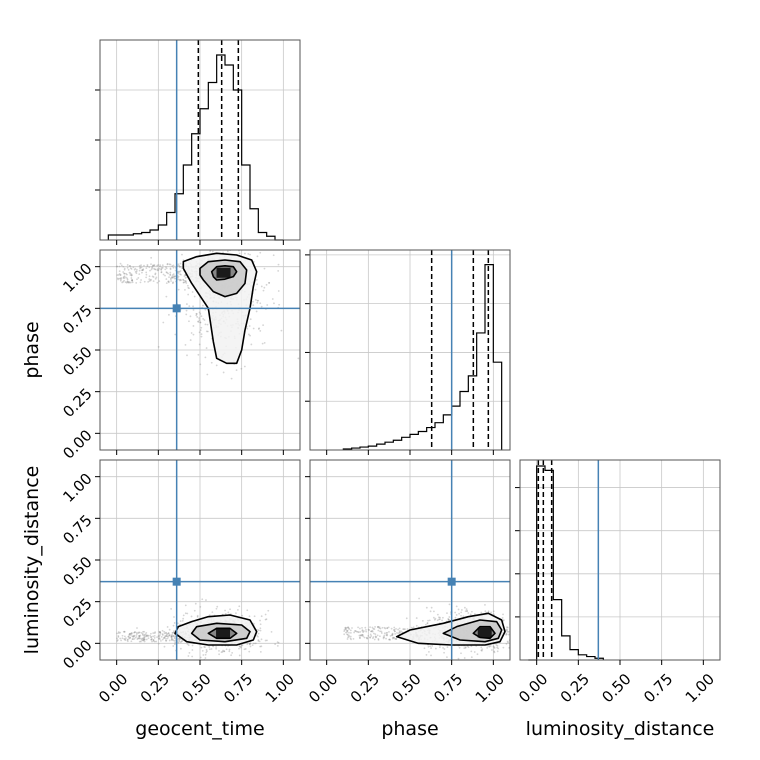 The height and width of the screenshot is (760, 760). I want to click on contour-outer, so click(220, 308).